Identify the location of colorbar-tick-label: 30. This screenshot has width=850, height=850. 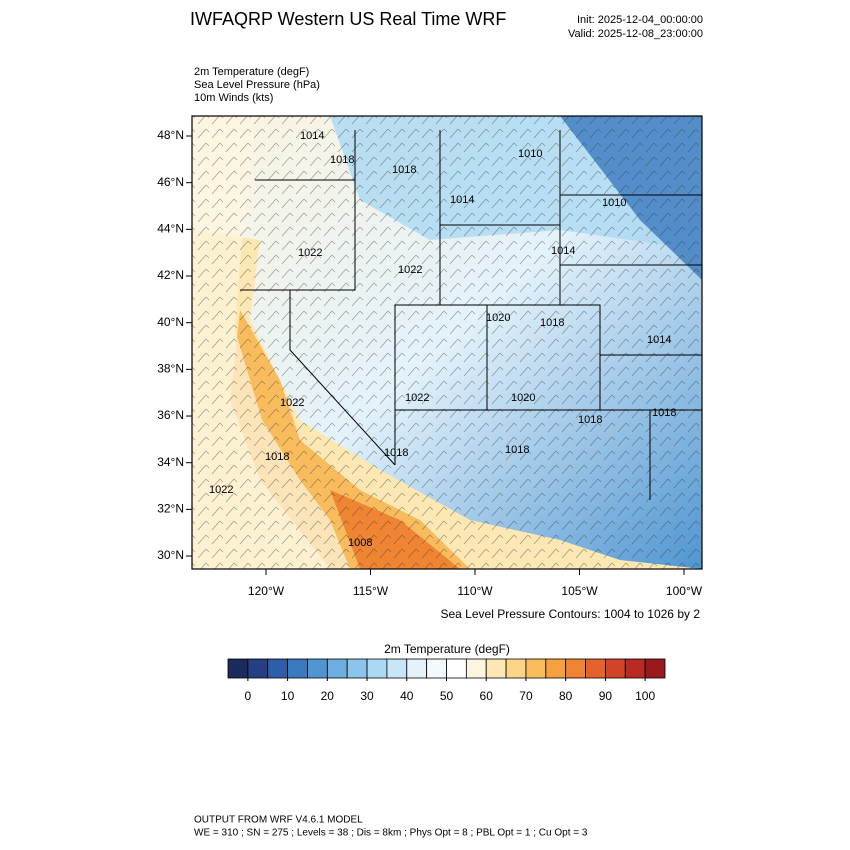
(367, 696).